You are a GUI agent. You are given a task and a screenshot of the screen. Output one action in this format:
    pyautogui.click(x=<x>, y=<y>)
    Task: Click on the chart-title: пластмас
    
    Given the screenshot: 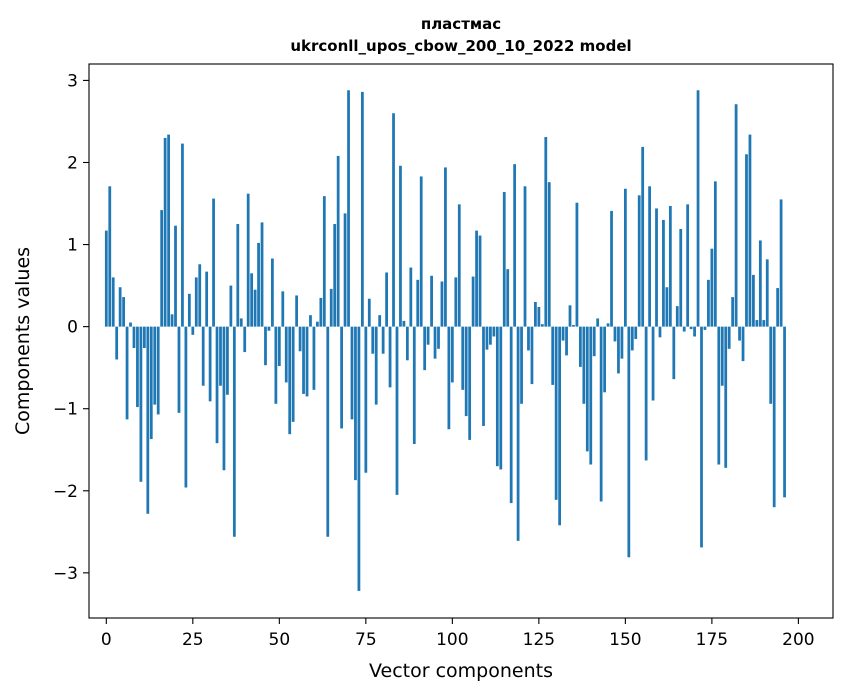 What is the action you would take?
    pyautogui.click(x=461, y=24)
    